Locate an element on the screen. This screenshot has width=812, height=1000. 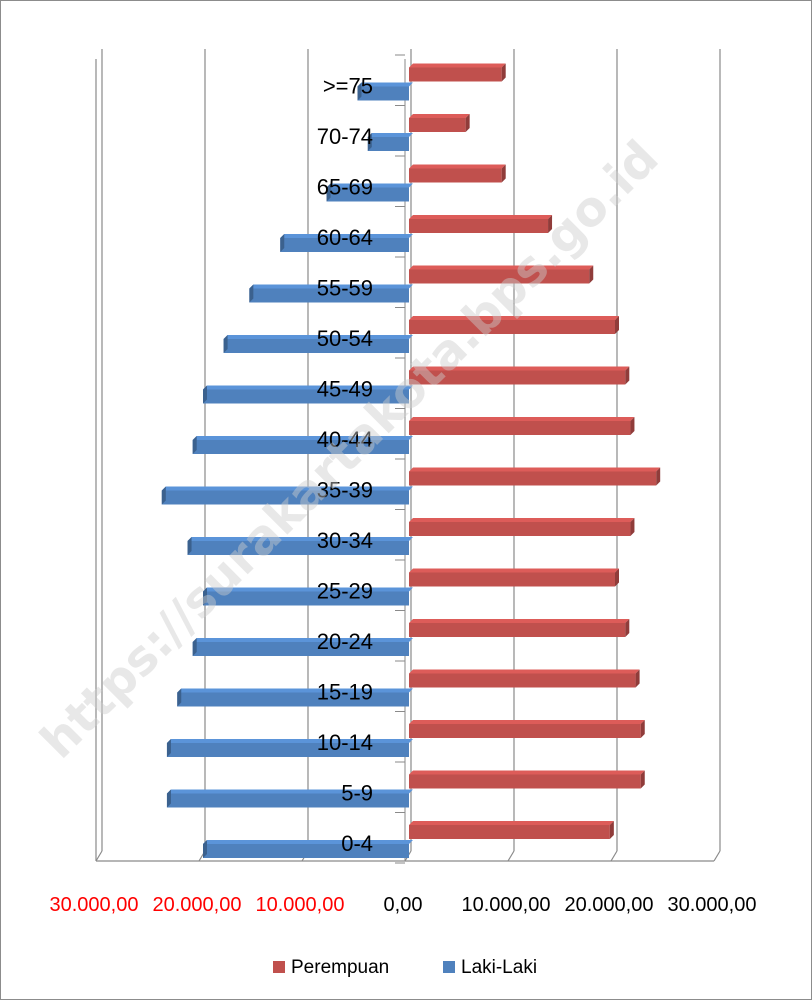
x-tick-label: 0,00 is located at coordinates (403, 905).